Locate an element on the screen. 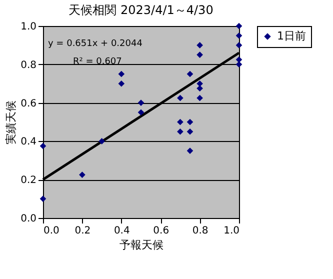  legend-label: 1日前 is located at coordinates (291, 36).